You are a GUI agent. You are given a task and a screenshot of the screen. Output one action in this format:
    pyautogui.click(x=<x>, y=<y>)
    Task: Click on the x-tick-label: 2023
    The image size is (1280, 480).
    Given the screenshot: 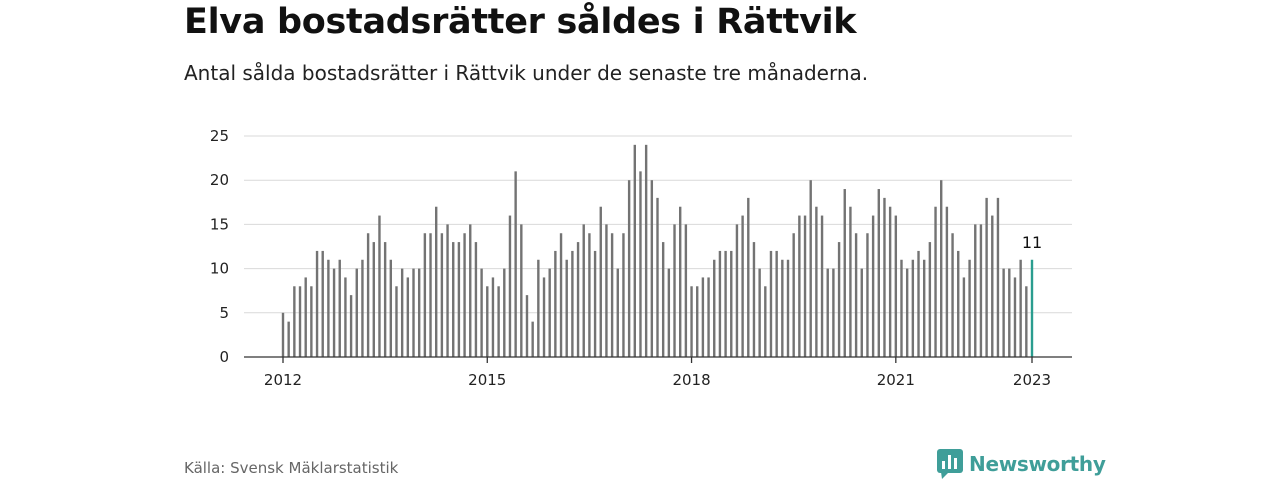 What is the action you would take?
    pyautogui.click(x=1032, y=380)
    